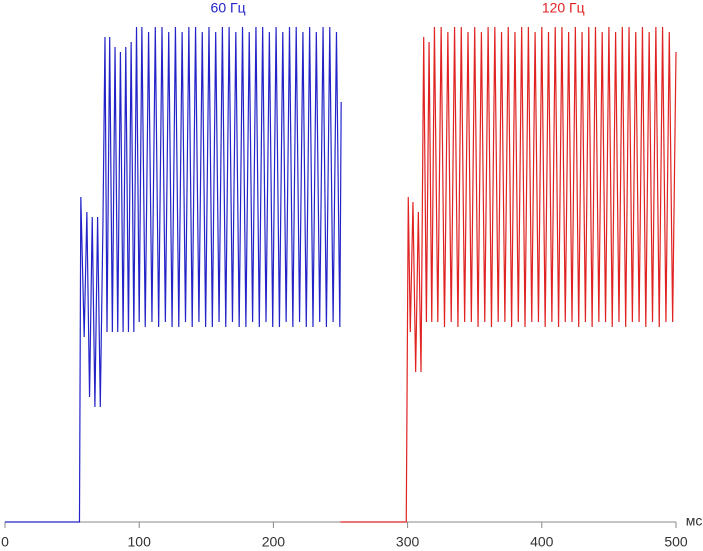 This screenshot has width=703, height=551. I want to click on x-tick-label: 300, so click(408, 542).